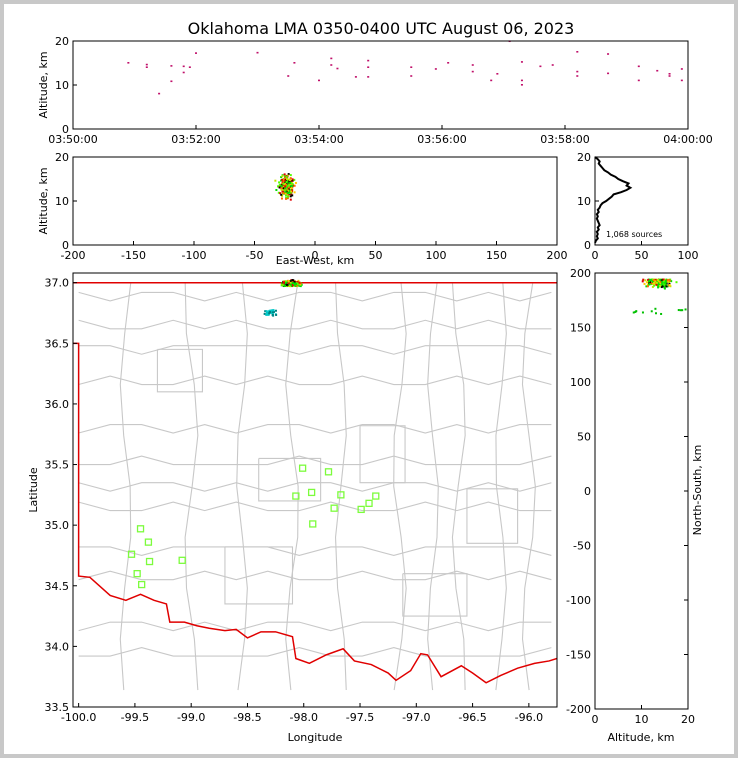  I want to click on ew-x-tick-label: 50, so click(376, 255).